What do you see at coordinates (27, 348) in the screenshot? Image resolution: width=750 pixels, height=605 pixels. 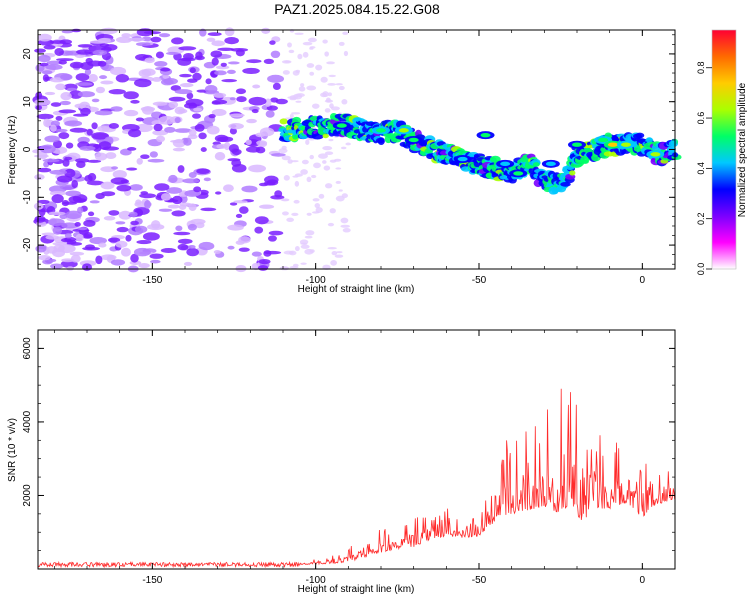 I see `snr-y-tick-label: 6000` at bounding box center [27, 348].